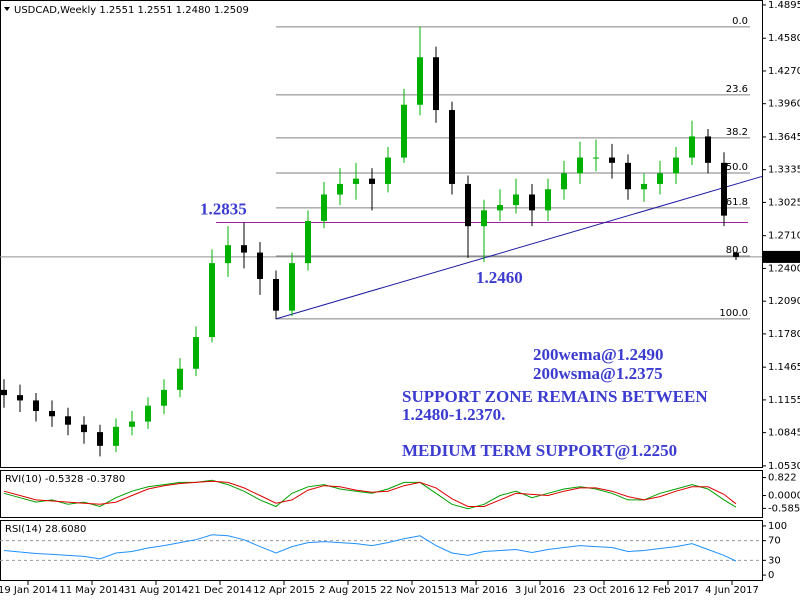 The width and height of the screenshot is (800, 600). Describe the element at coordinates (737, 202) in the screenshot. I see `fib-label: 61.8` at that location.